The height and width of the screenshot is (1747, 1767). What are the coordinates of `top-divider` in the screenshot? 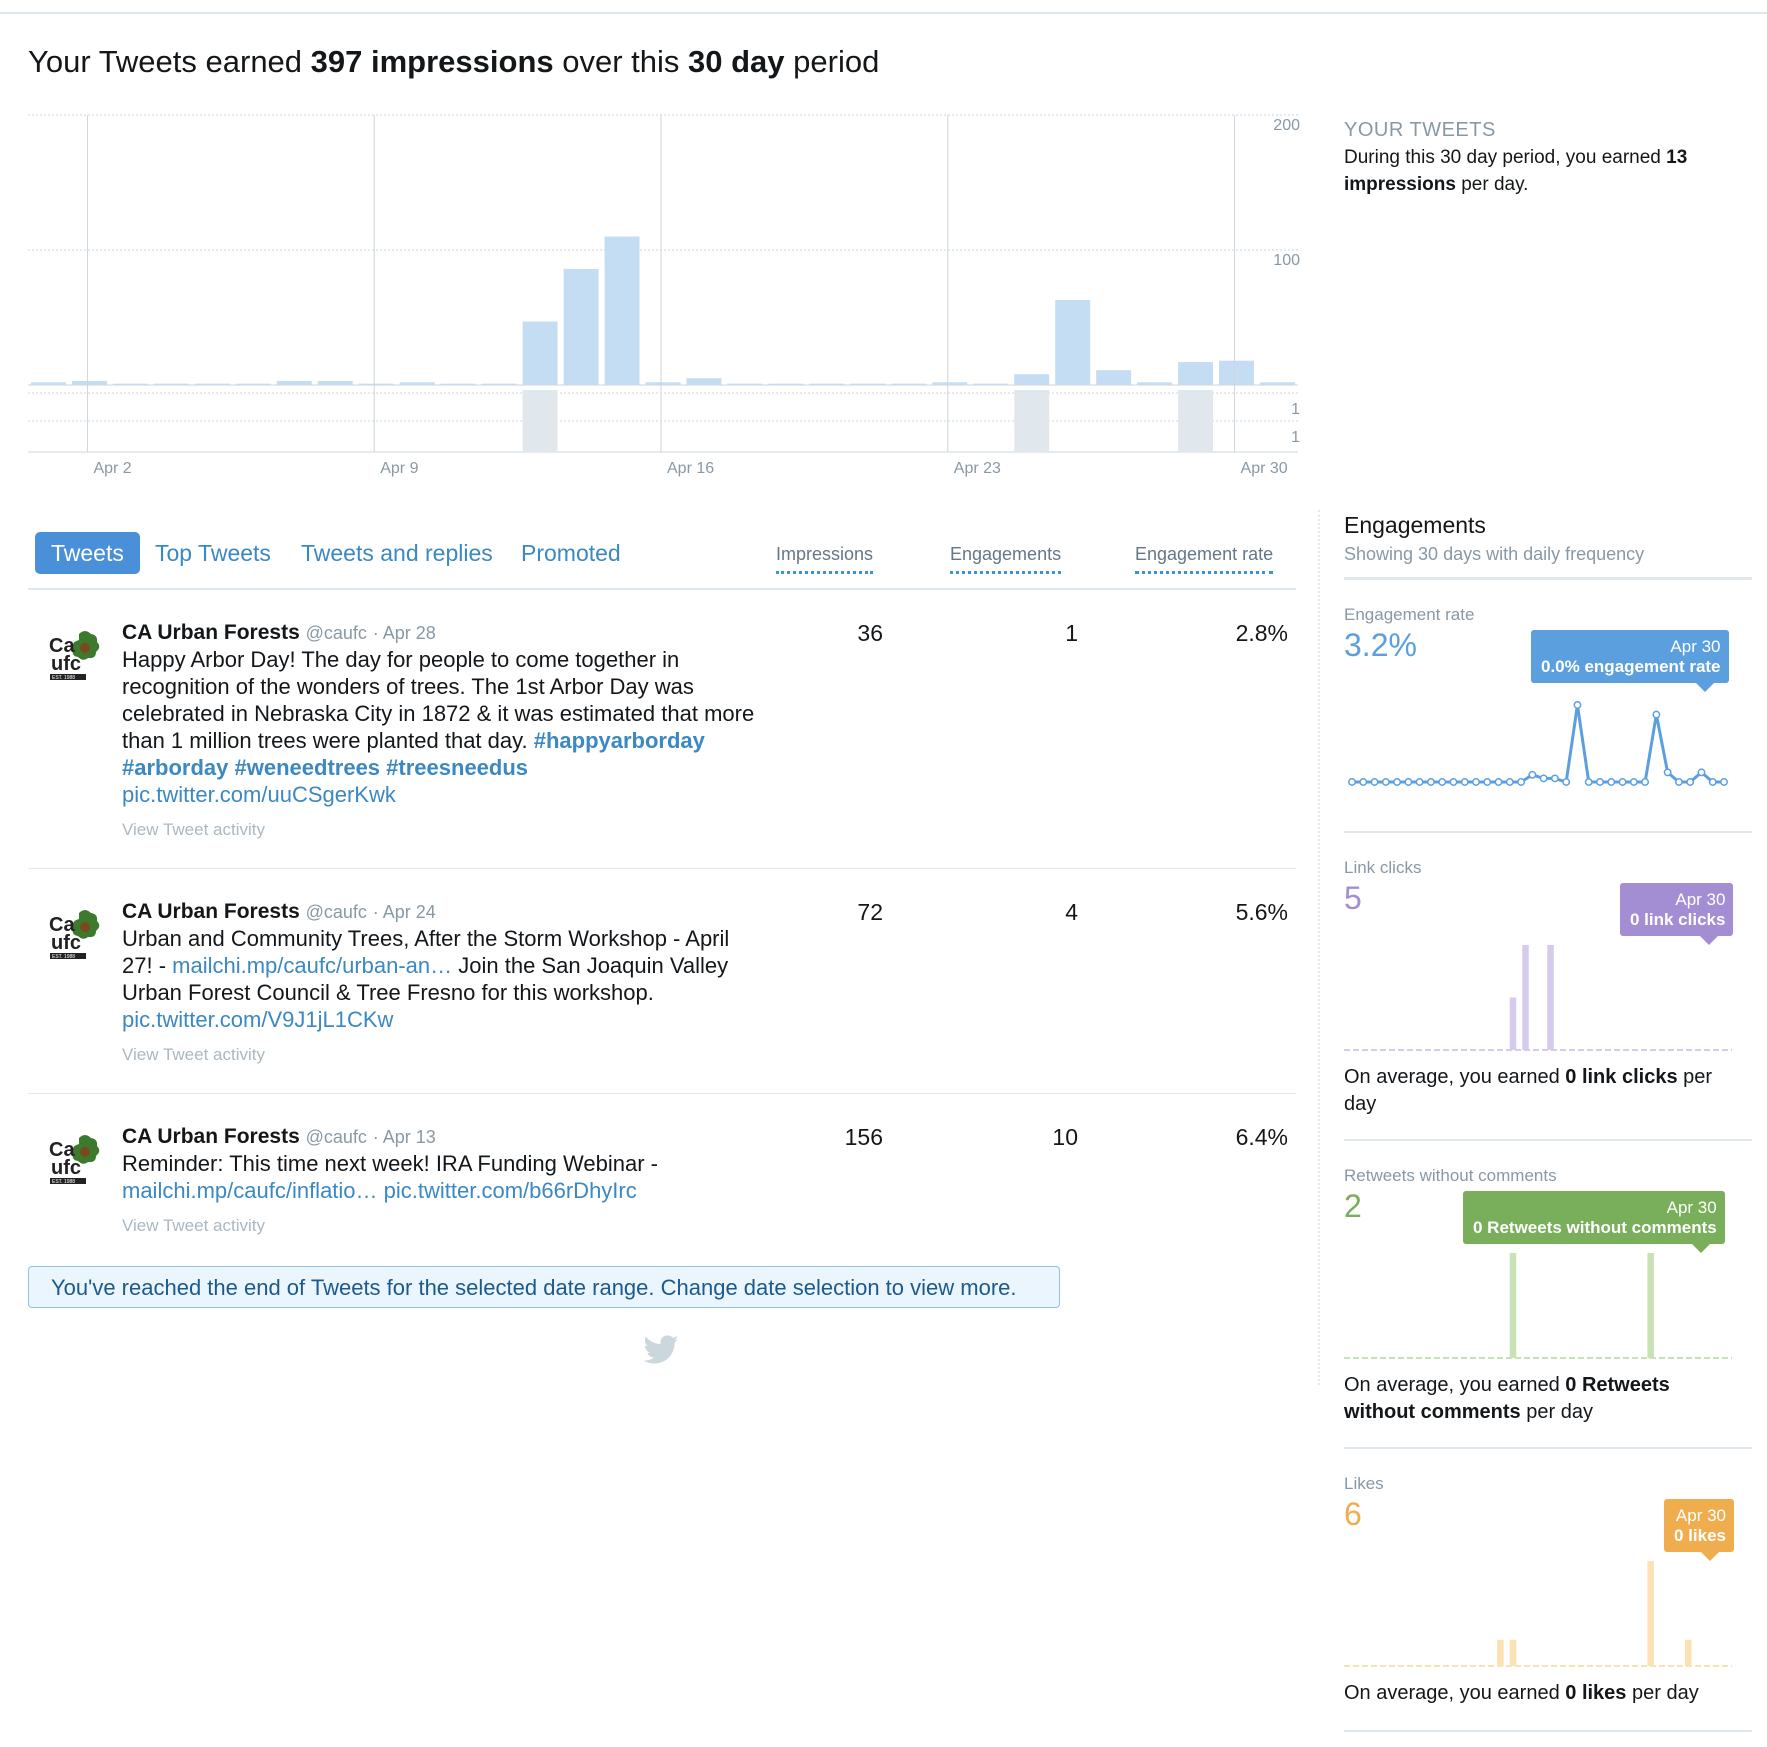 It's located at (883, 13).